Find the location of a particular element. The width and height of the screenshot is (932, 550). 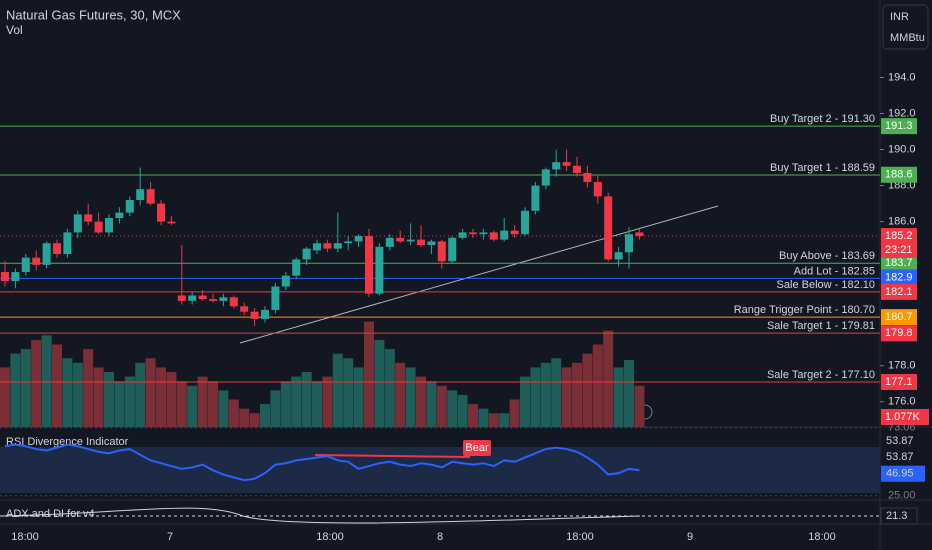

unit-box is located at coordinates (905, 27).